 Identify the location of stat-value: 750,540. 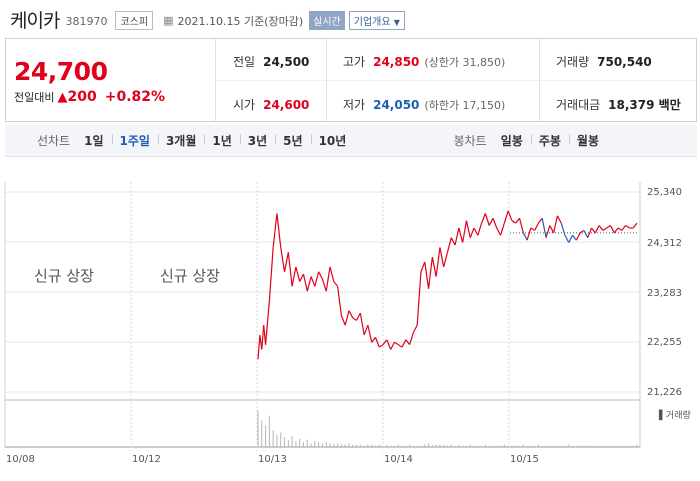
(624, 62).